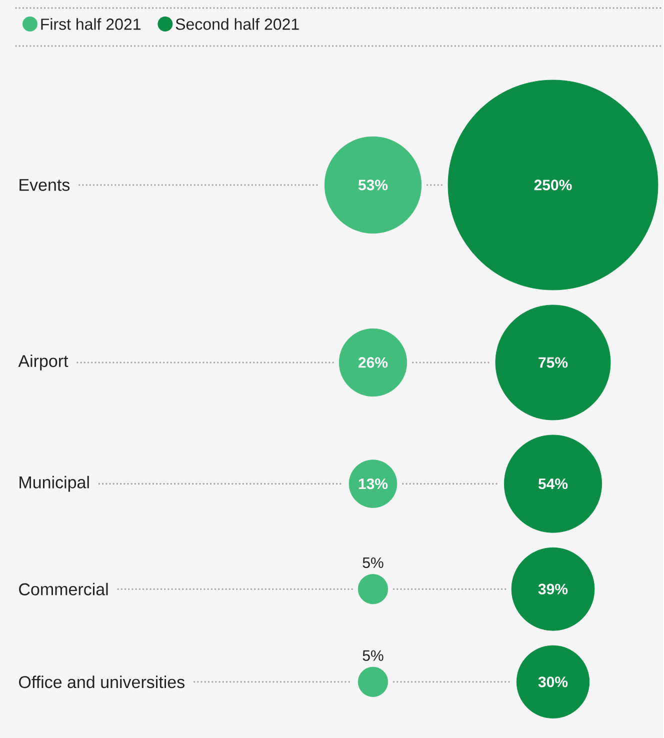  I want to click on data-label: 30%, so click(553, 682).